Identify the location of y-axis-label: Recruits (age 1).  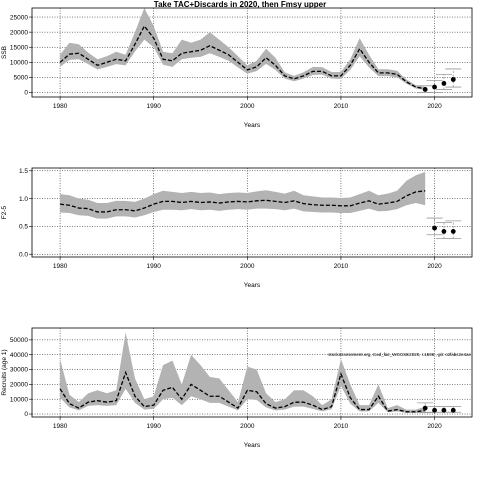
(4, 372).